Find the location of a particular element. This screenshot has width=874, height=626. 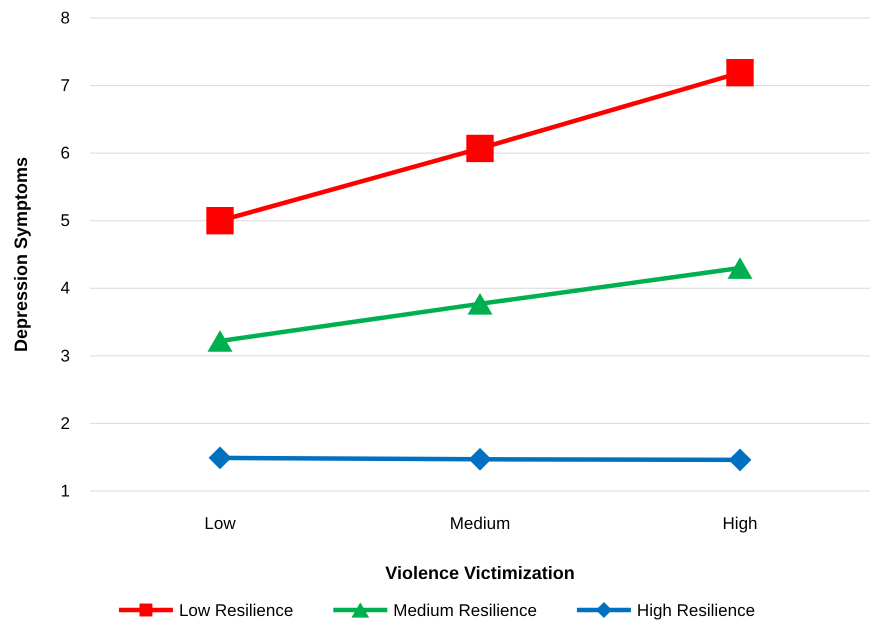

y-axis-title: Depression Symptoms is located at coordinates (21, 254).